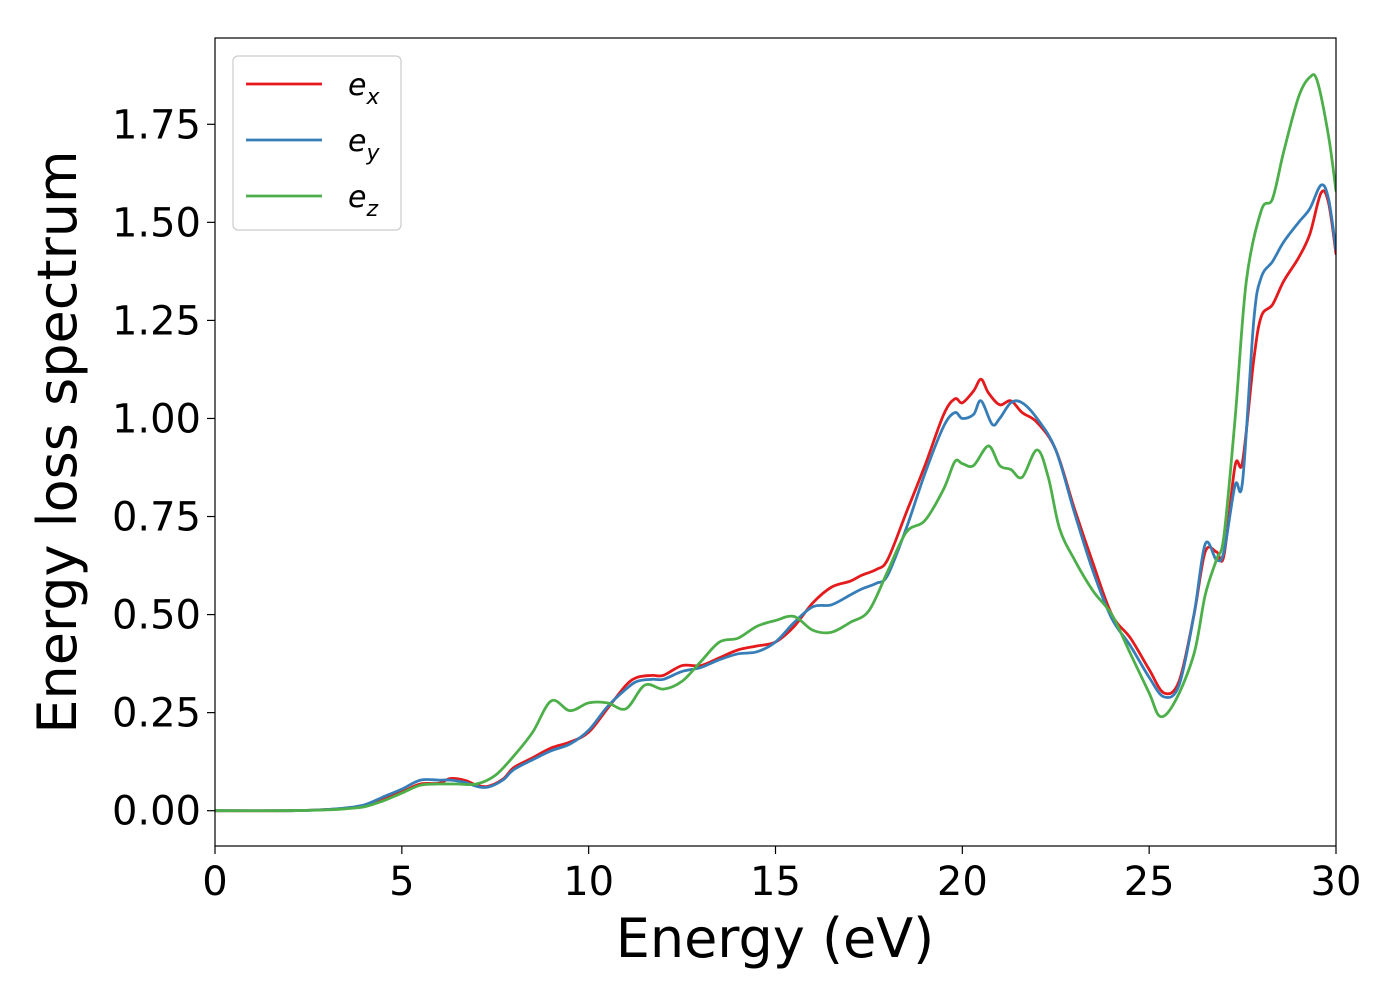 The width and height of the screenshot is (1400, 1000). I want to click on y-tick-label: 1.00, so click(156, 419).